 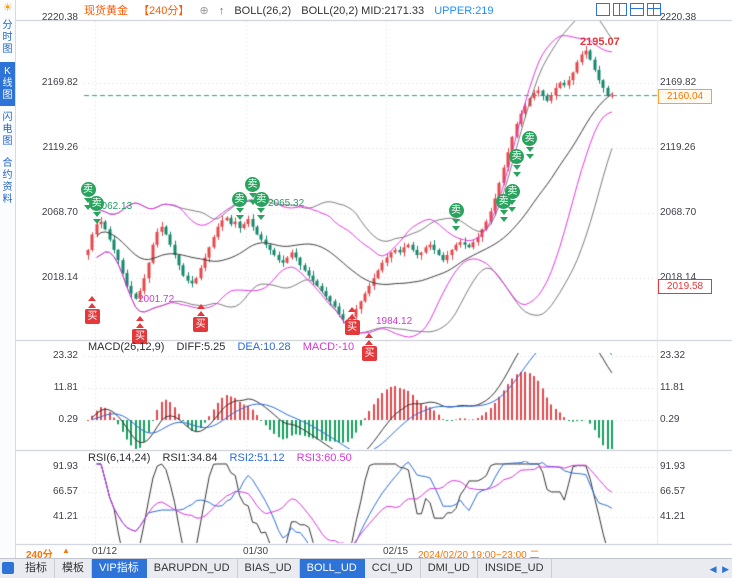 What do you see at coordinates (257, 458) in the screenshot?
I see `rsi2-value: RSI2:51.12` at bounding box center [257, 458].